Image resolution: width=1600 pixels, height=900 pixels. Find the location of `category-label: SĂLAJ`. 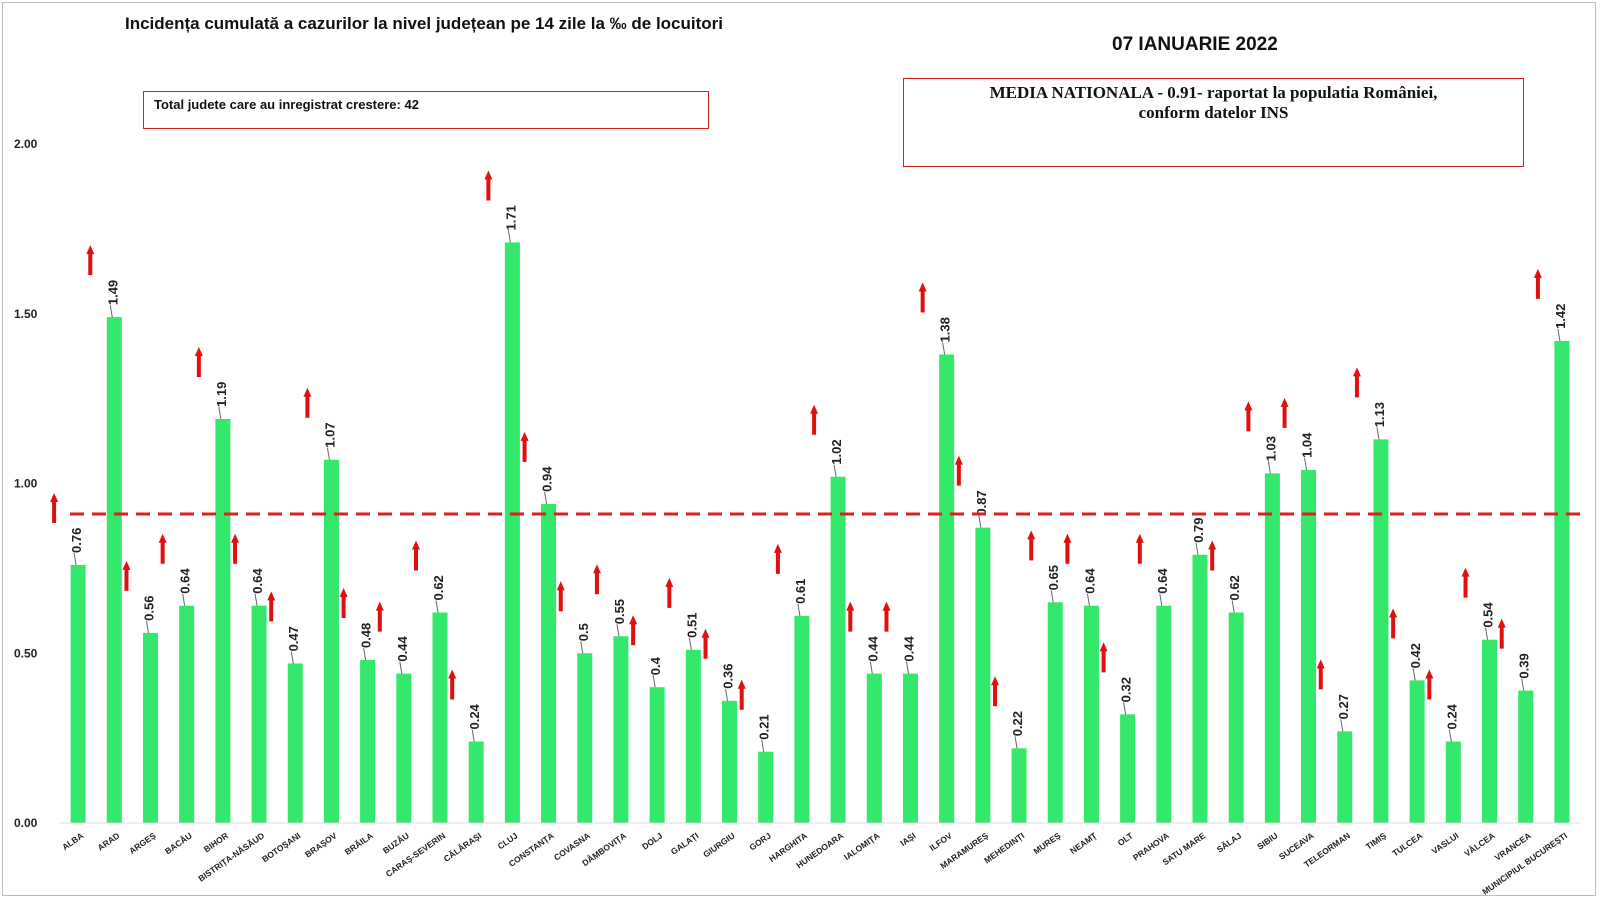

category-label: SĂLAJ is located at coordinates (1229, 842).